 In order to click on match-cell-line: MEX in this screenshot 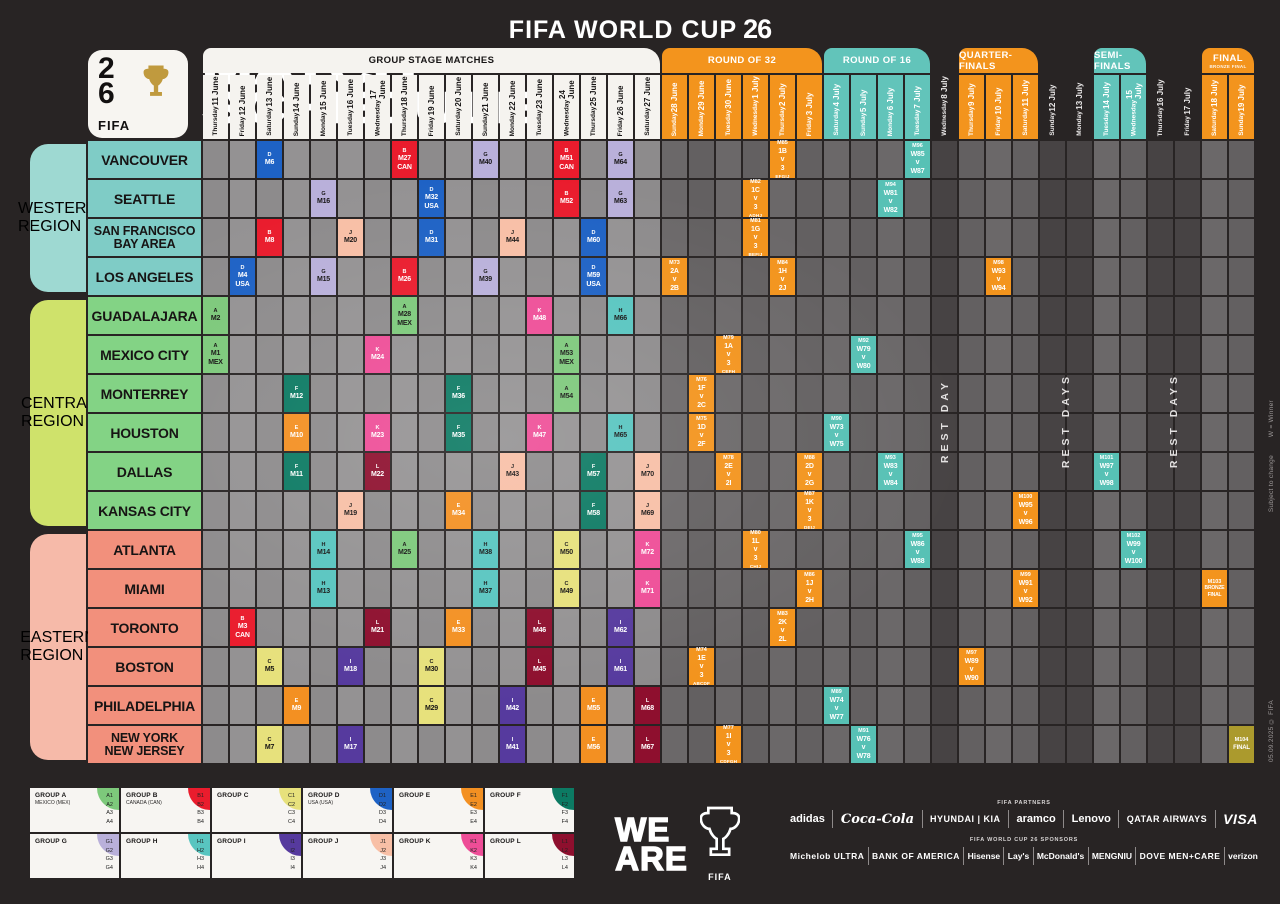, I will do `click(404, 323)`.